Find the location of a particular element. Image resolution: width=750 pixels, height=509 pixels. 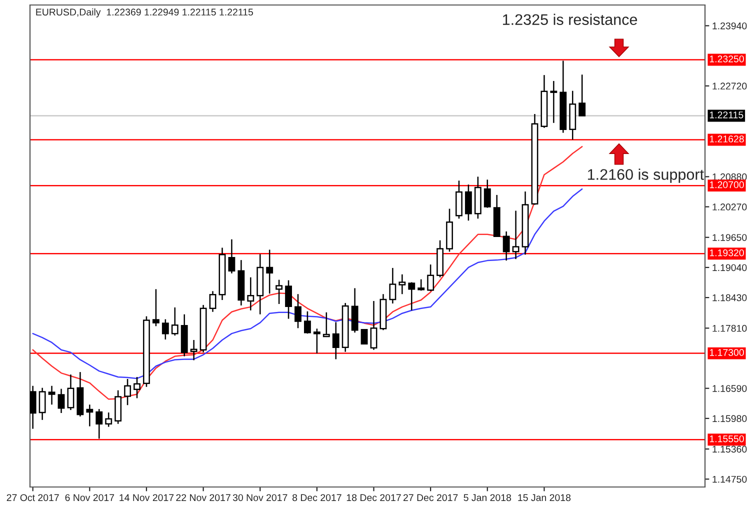

y-tick-label: 1.18430 is located at coordinates (729, 298).